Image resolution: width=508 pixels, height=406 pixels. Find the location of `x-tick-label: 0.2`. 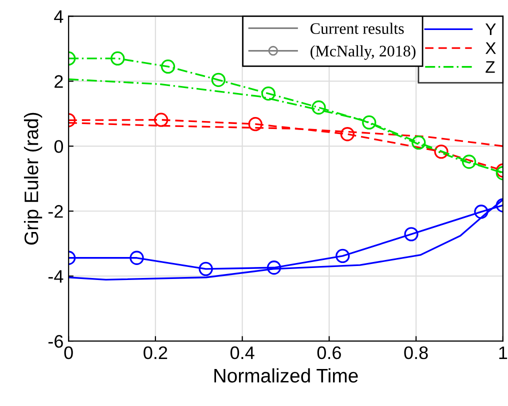

x-tick-label: 0.2 is located at coordinates (156, 353).